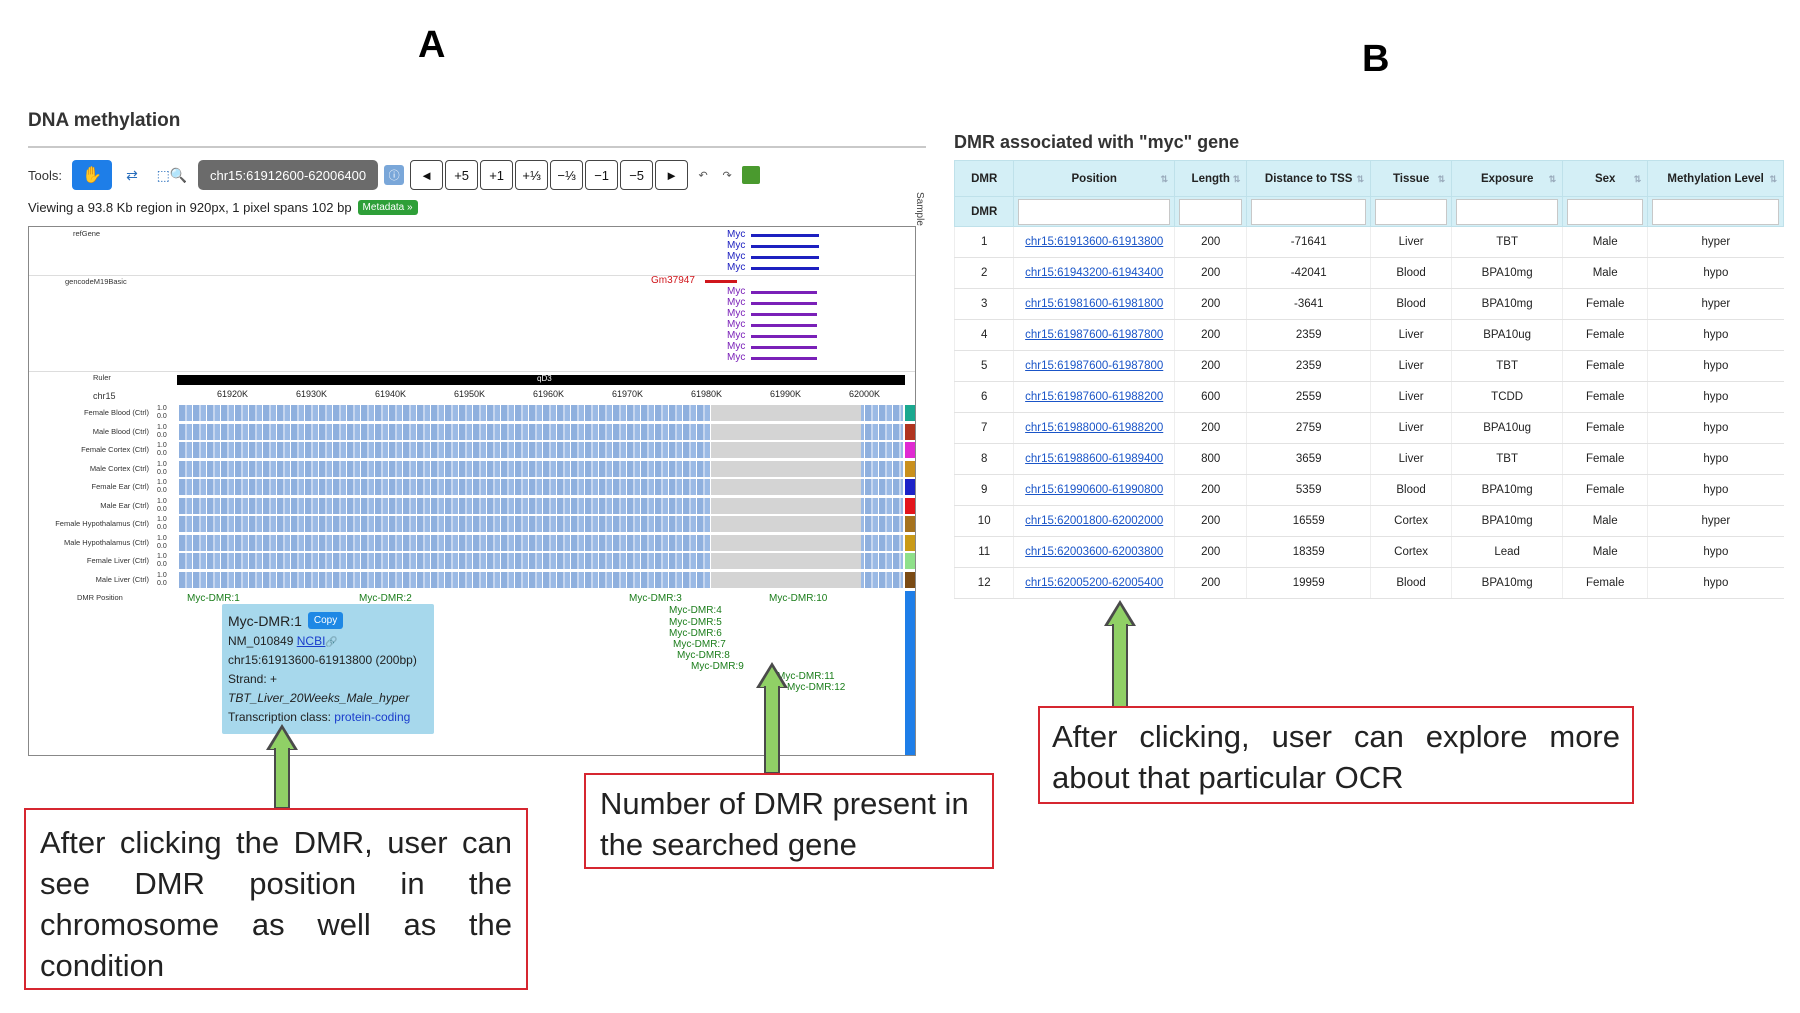 The height and width of the screenshot is (1013, 1800). I want to click on column-header: Exposure ⇅, so click(1507, 178).